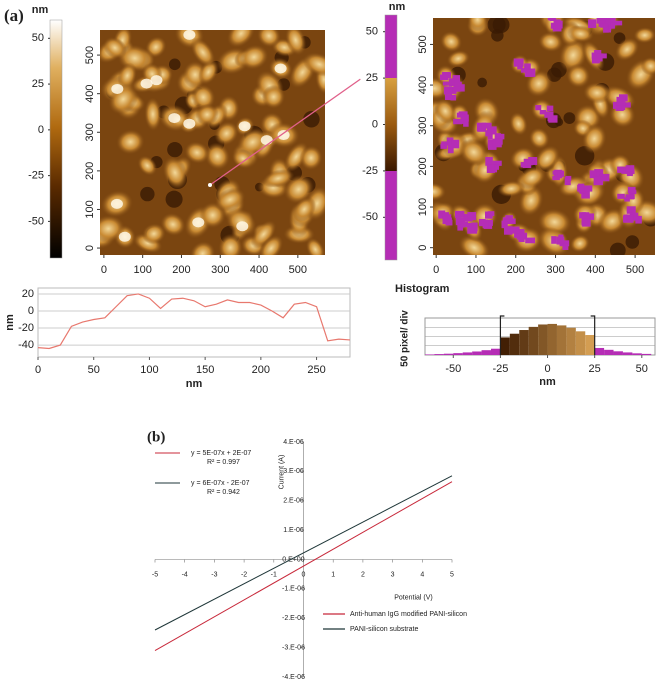 The height and width of the screenshot is (684, 661). I want to click on y-tick-label: 200, so click(90, 171).